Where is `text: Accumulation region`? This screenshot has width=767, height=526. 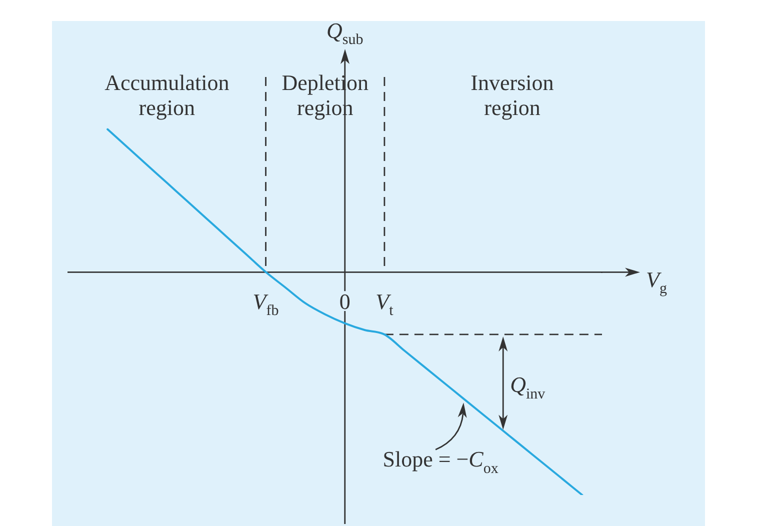
text: Accumulation region is located at coordinates (167, 95).